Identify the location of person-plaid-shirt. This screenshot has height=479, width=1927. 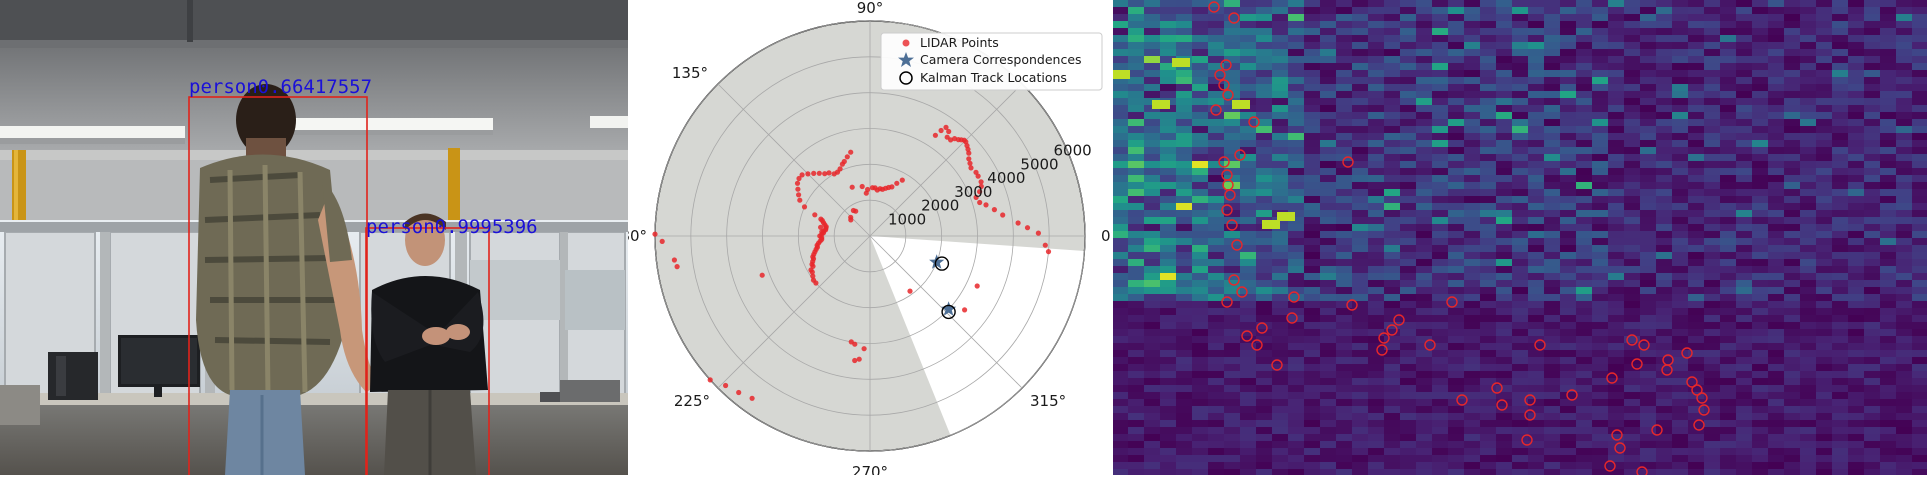
(288, 279).